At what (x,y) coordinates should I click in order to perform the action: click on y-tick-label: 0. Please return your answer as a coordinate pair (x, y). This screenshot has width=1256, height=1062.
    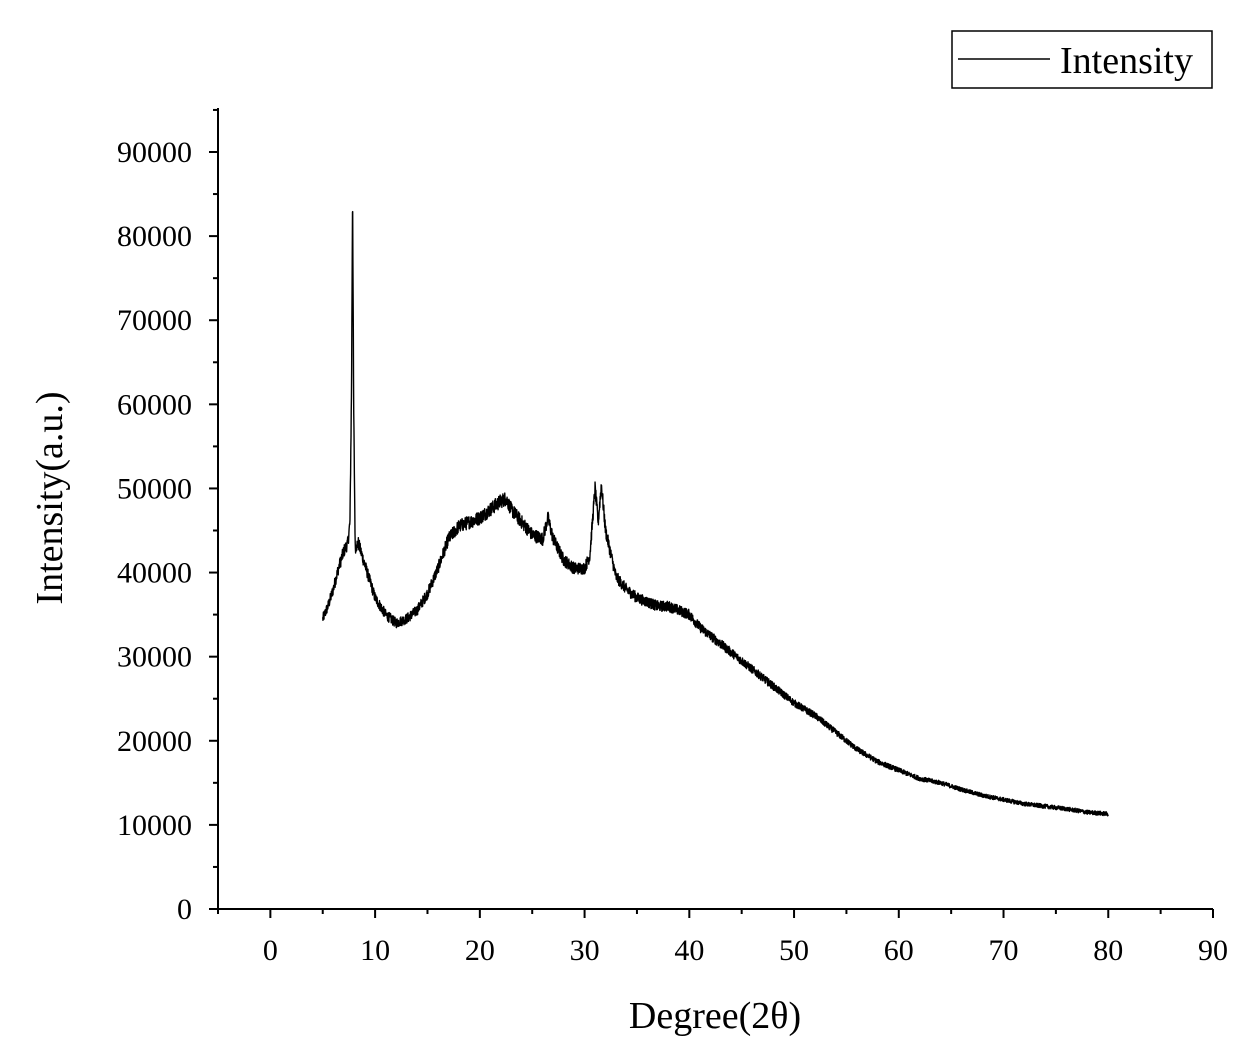
    Looking at the image, I should click on (184, 909).